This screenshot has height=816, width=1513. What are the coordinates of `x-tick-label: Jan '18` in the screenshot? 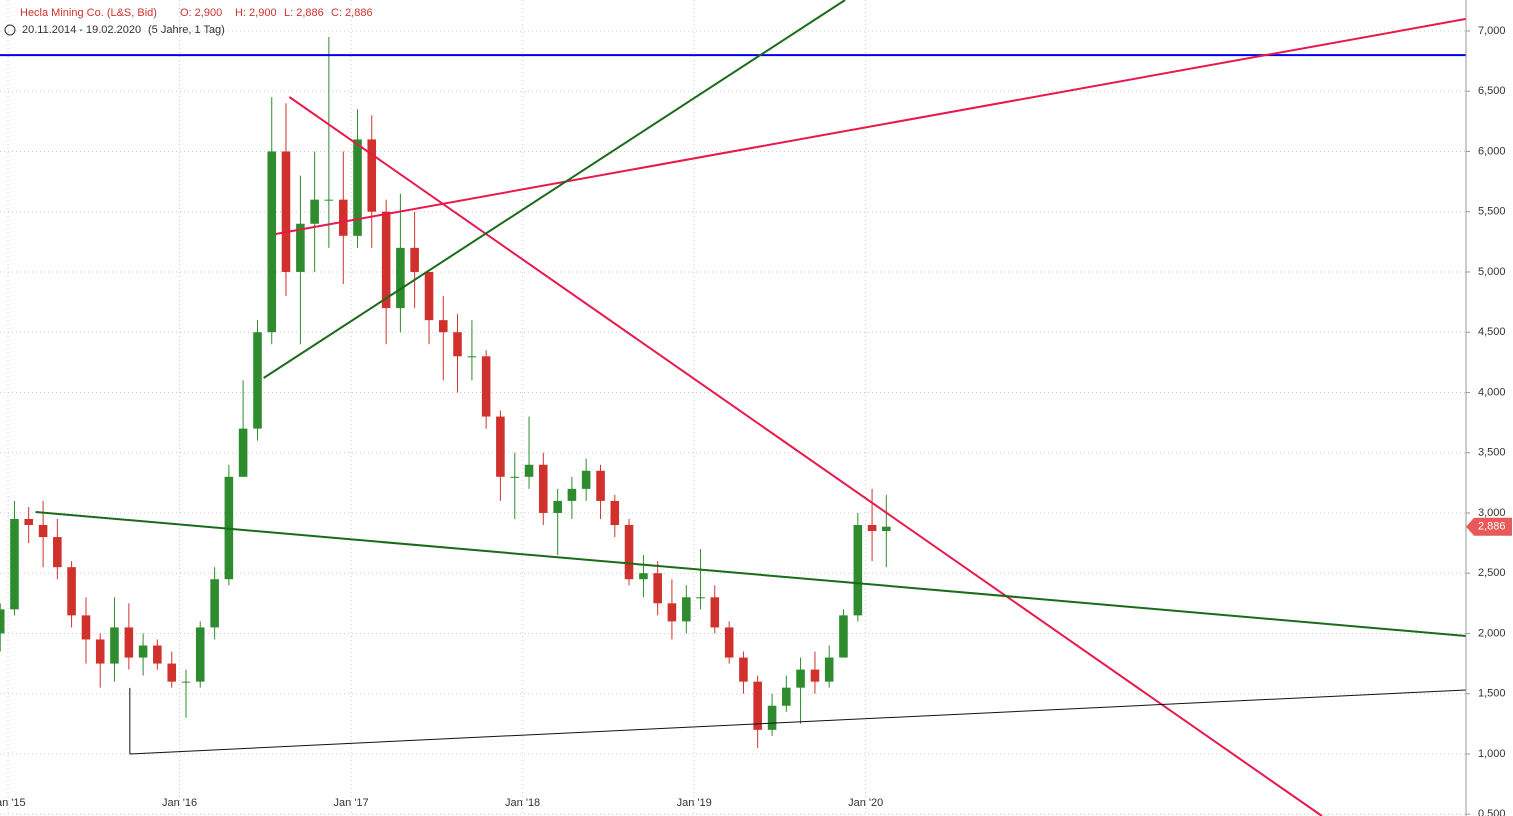 It's located at (522, 803).